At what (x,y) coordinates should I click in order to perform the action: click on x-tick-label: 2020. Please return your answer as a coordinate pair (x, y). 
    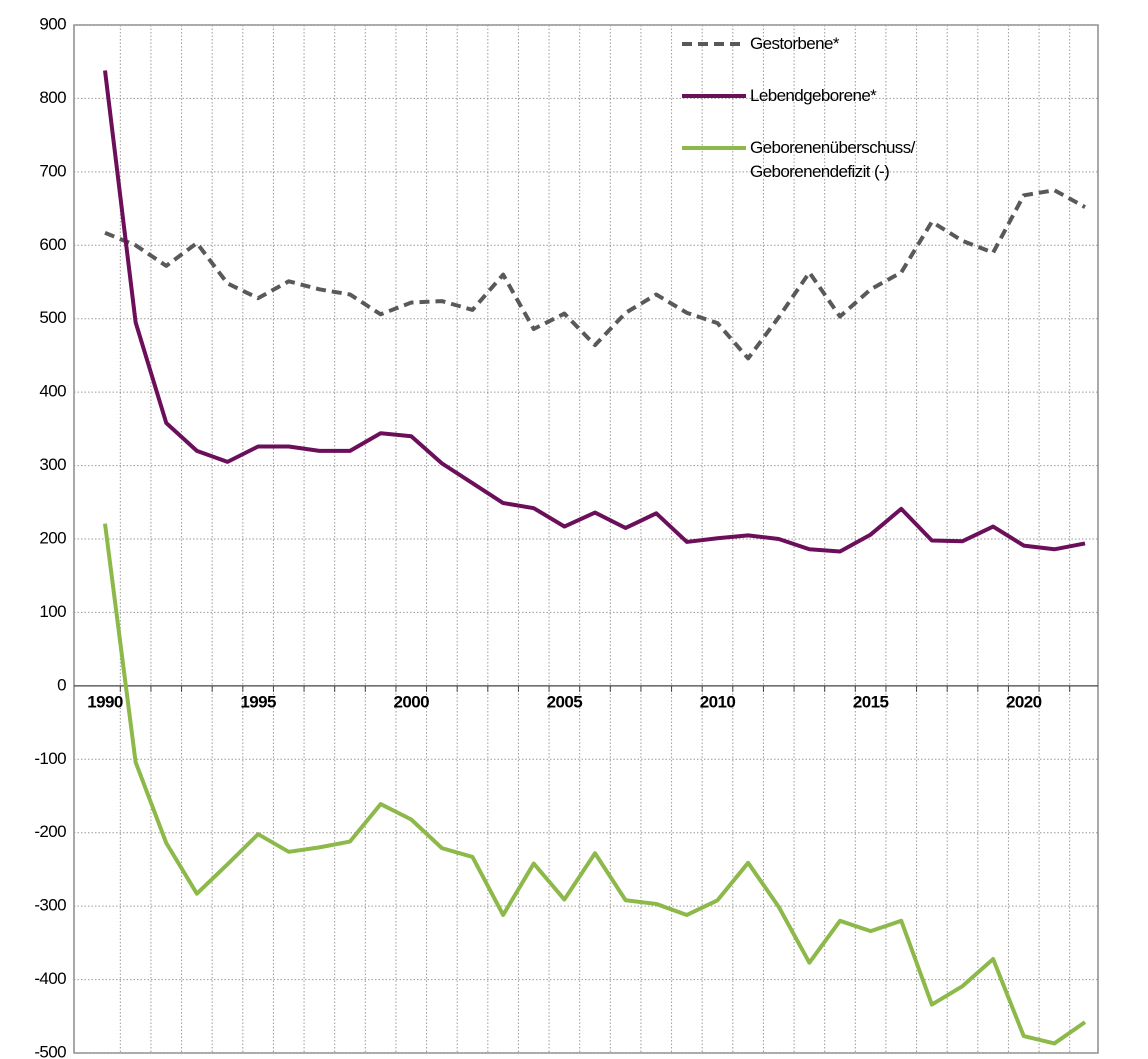
    Looking at the image, I should click on (1024, 701).